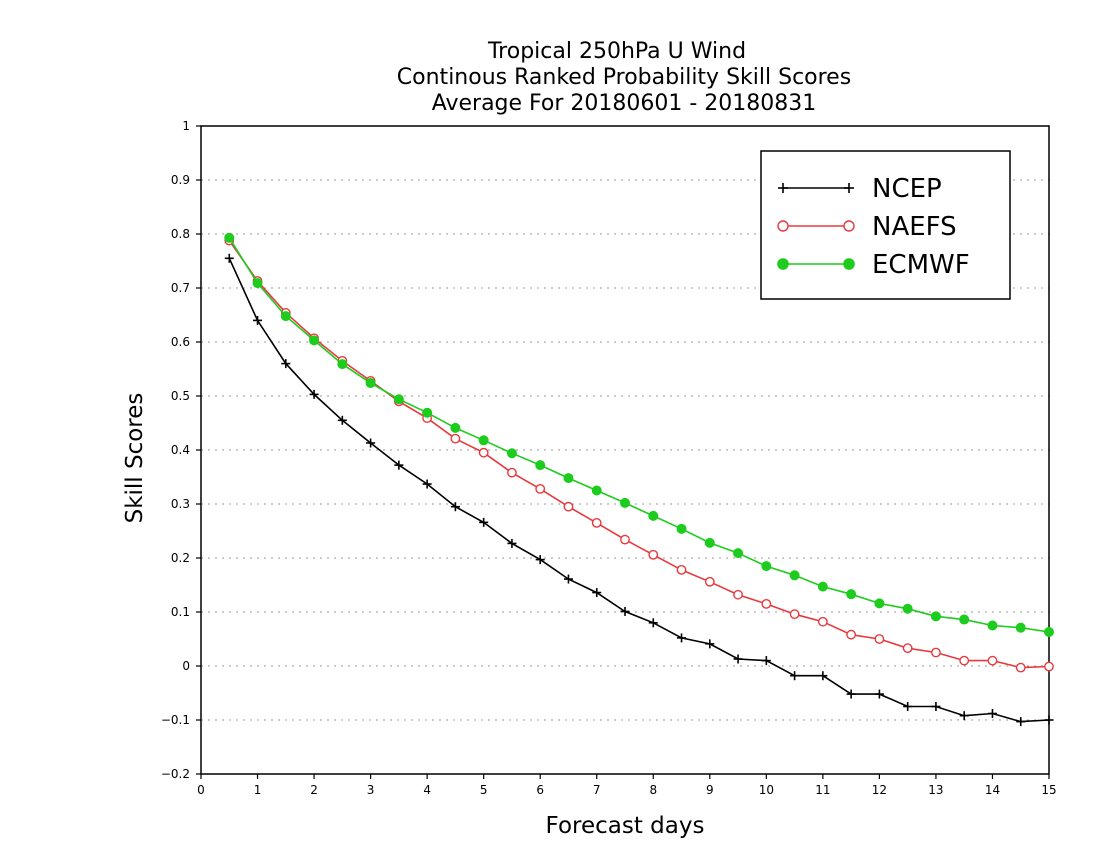  What do you see at coordinates (992, 790) in the screenshot?
I see `x-tick-label: 14` at bounding box center [992, 790].